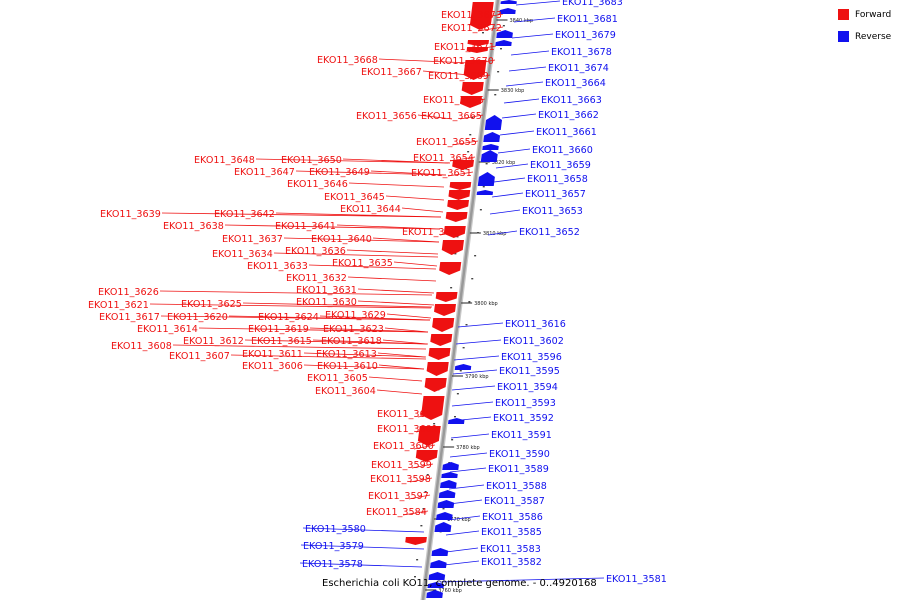 The image size is (900, 600). Describe the element at coordinates (242, 254) in the screenshot. I see `forward-gene-label: EKO11_3634` at that location.